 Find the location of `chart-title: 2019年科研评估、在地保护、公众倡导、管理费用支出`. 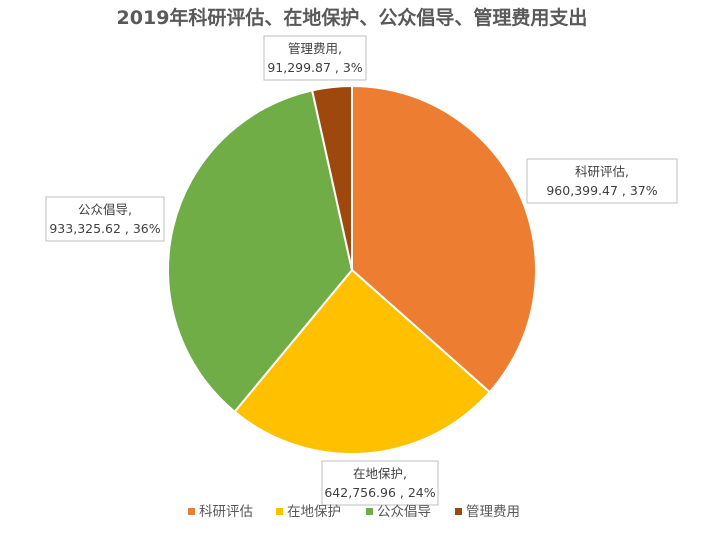

chart-title: 2019年科研评估、在地保护、公众倡导、管理费用支出 is located at coordinates (352, 17).